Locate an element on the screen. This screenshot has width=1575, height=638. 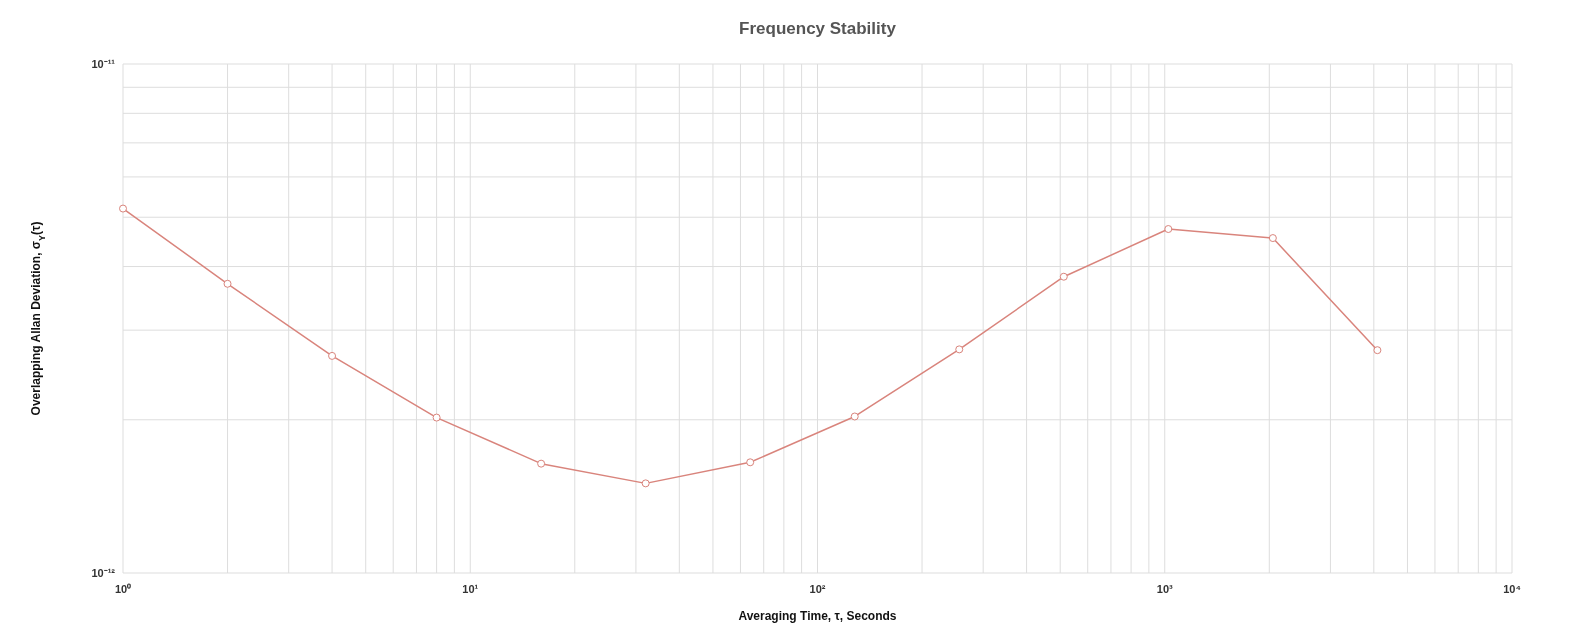
x-tick-label: 10¹ is located at coordinates (470, 589).